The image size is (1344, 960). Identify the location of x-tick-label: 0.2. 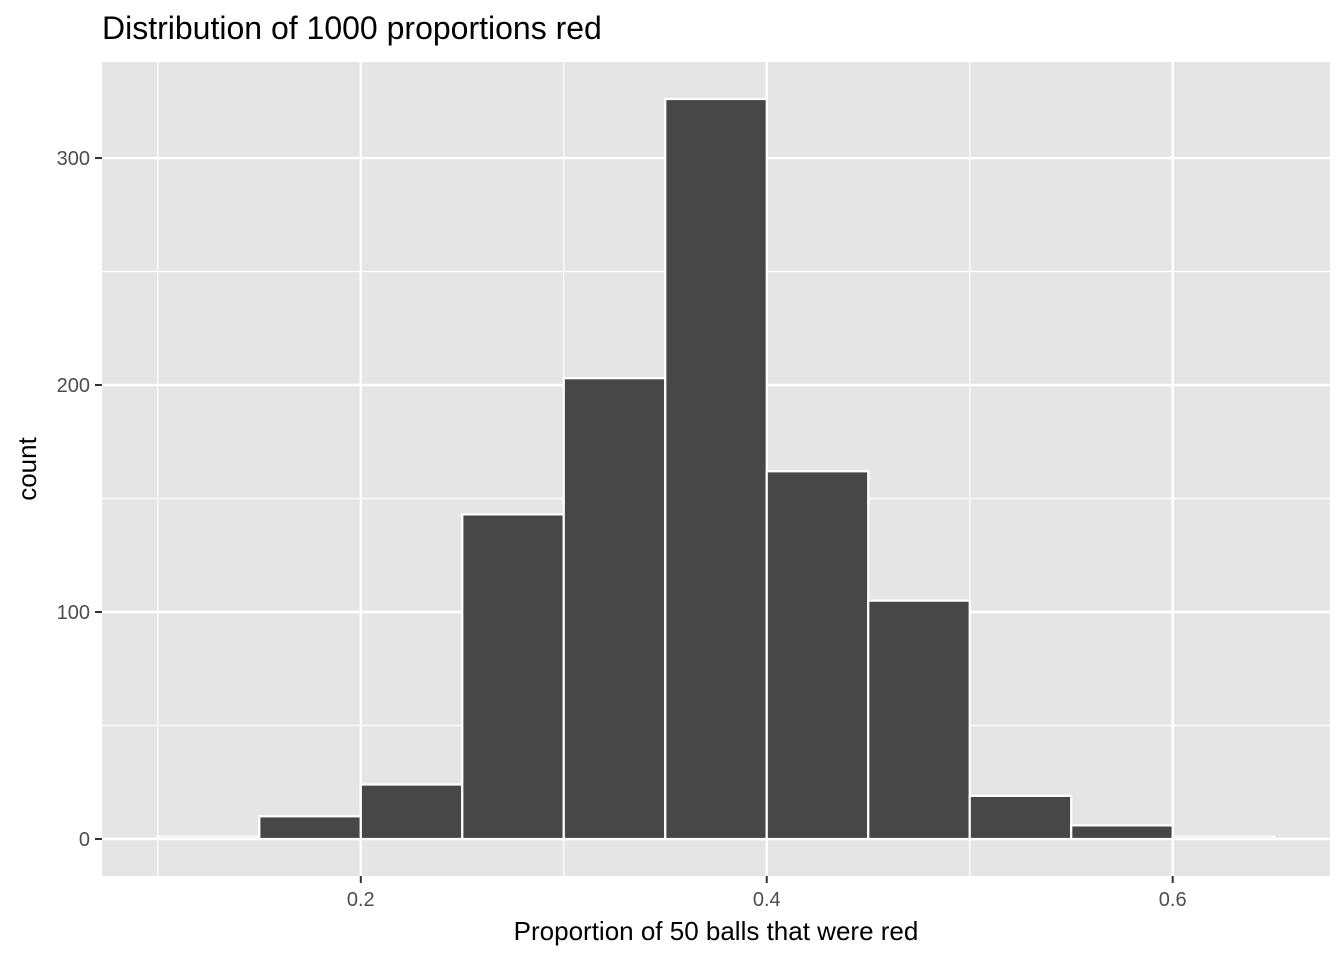
(361, 900).